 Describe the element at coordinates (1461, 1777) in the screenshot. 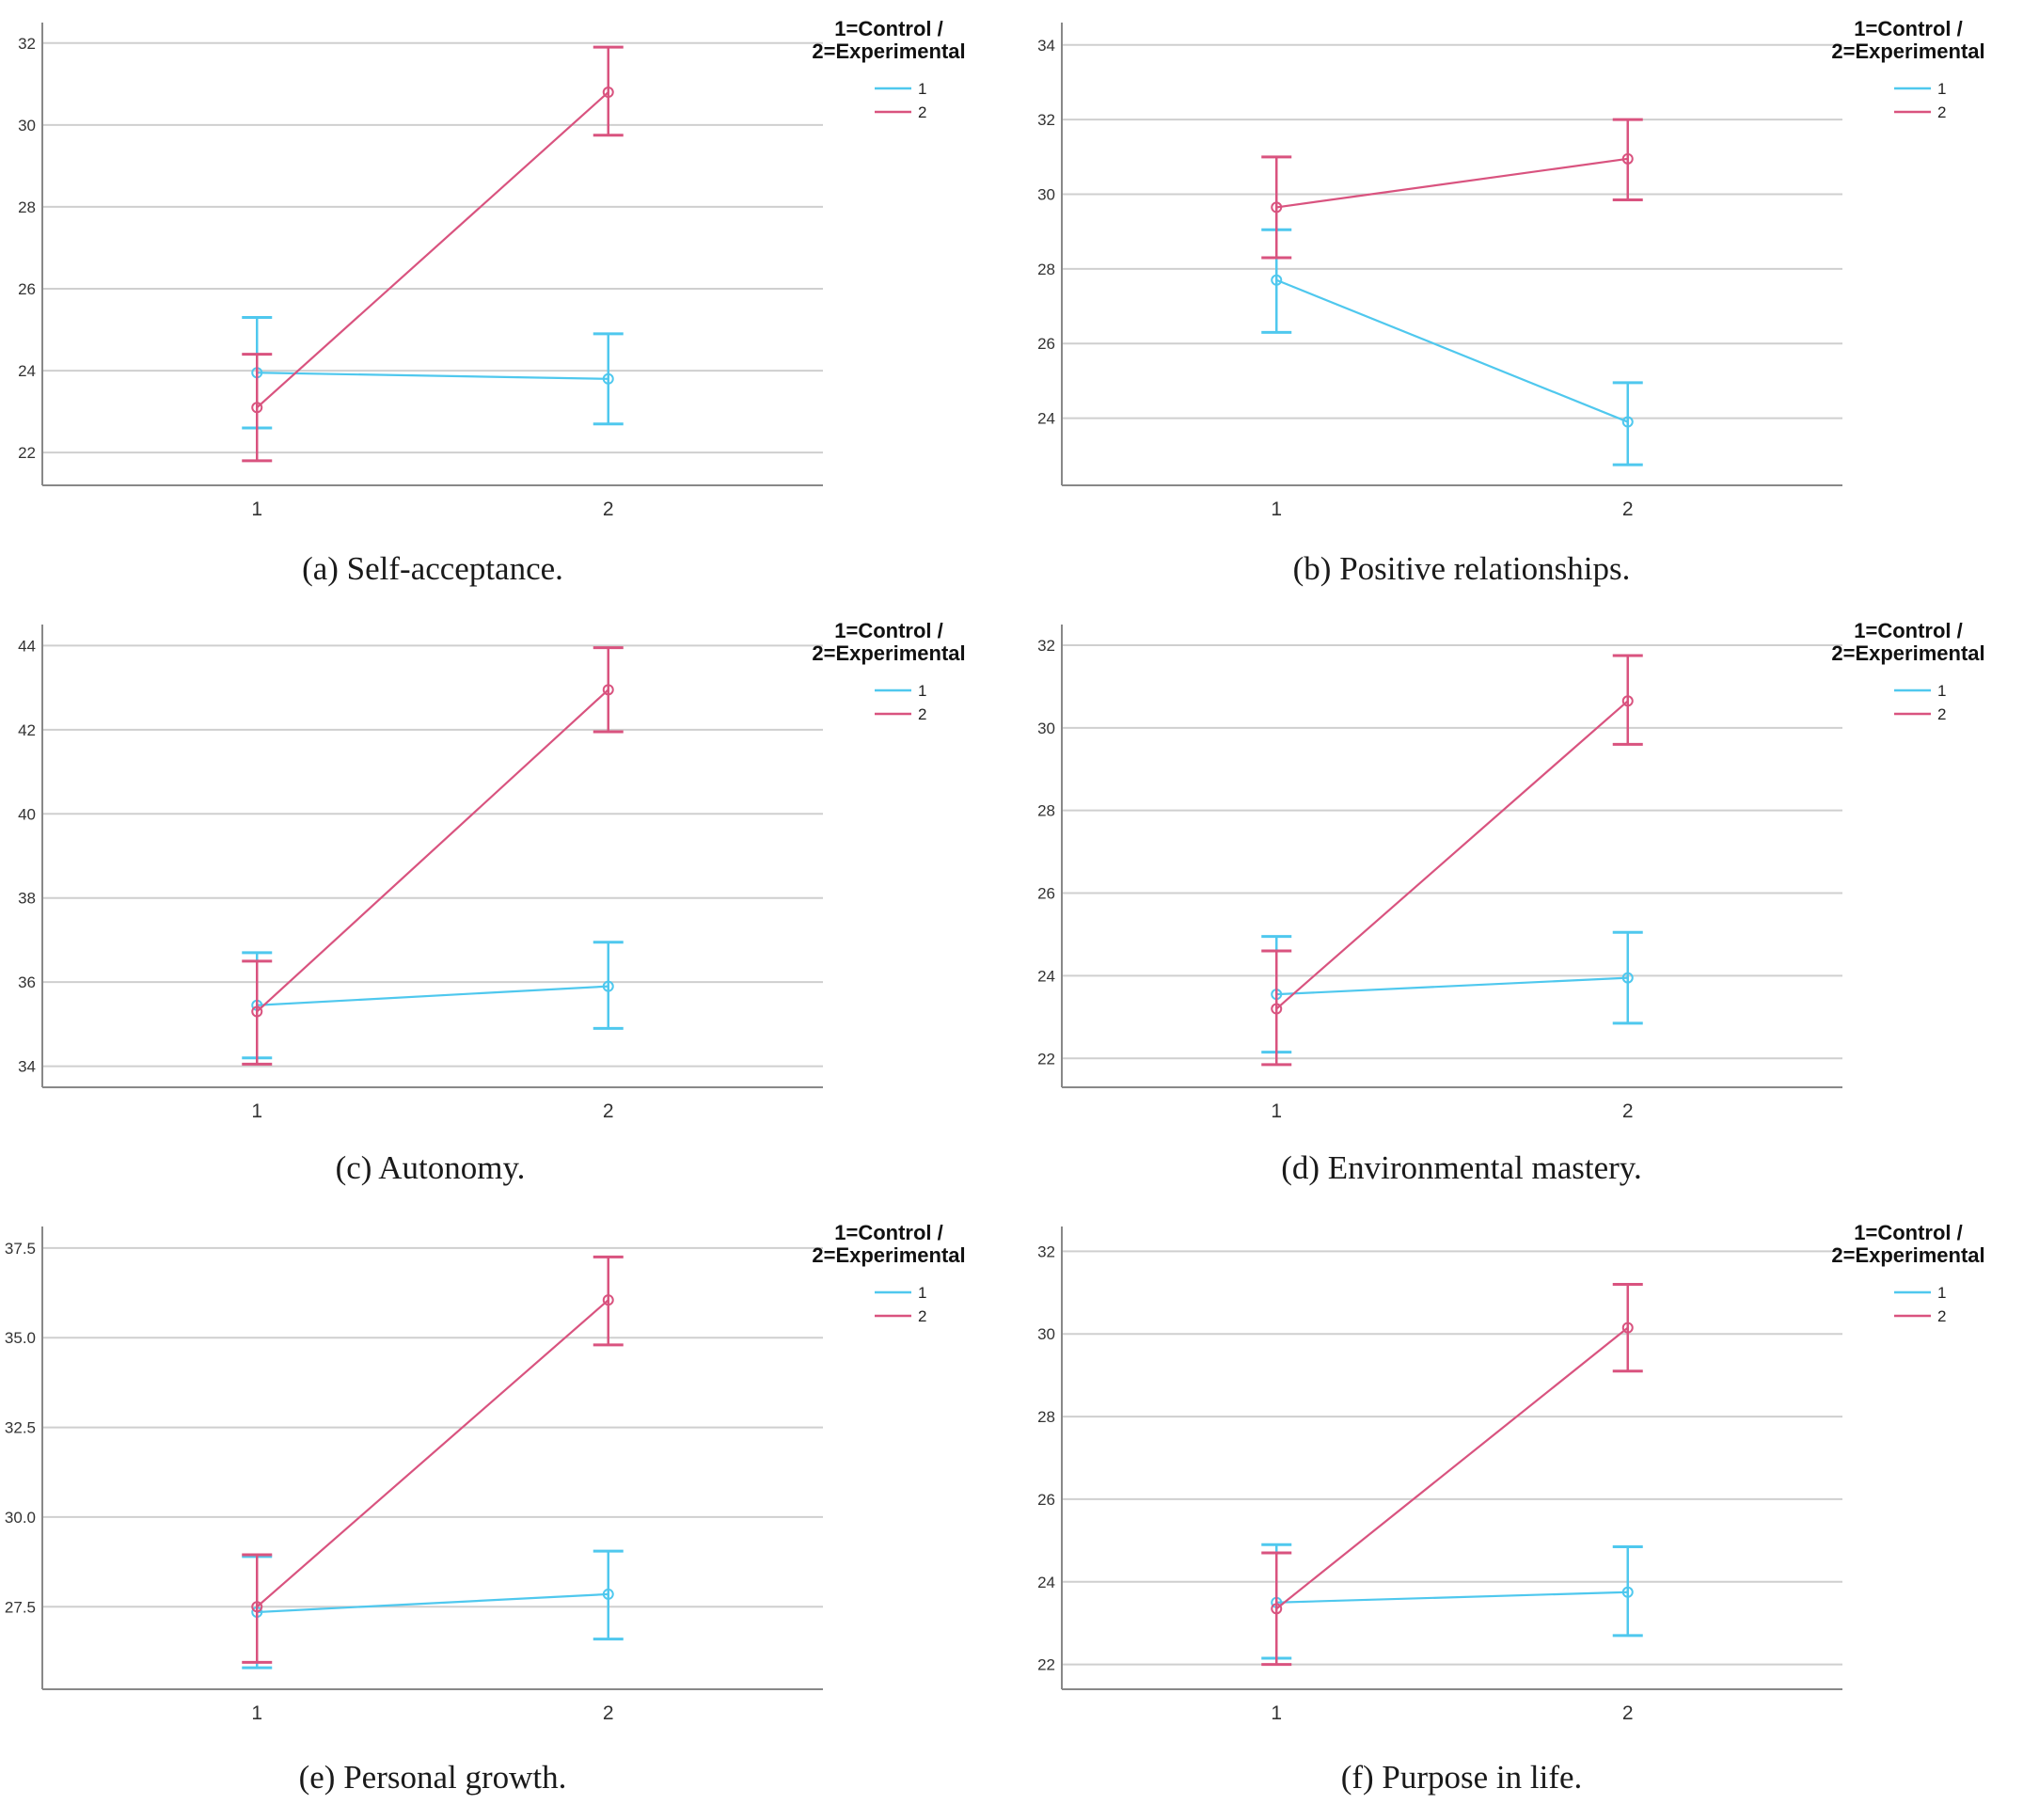

I see `caption-purpose-in-life: (f) Purpose in life.` at that location.